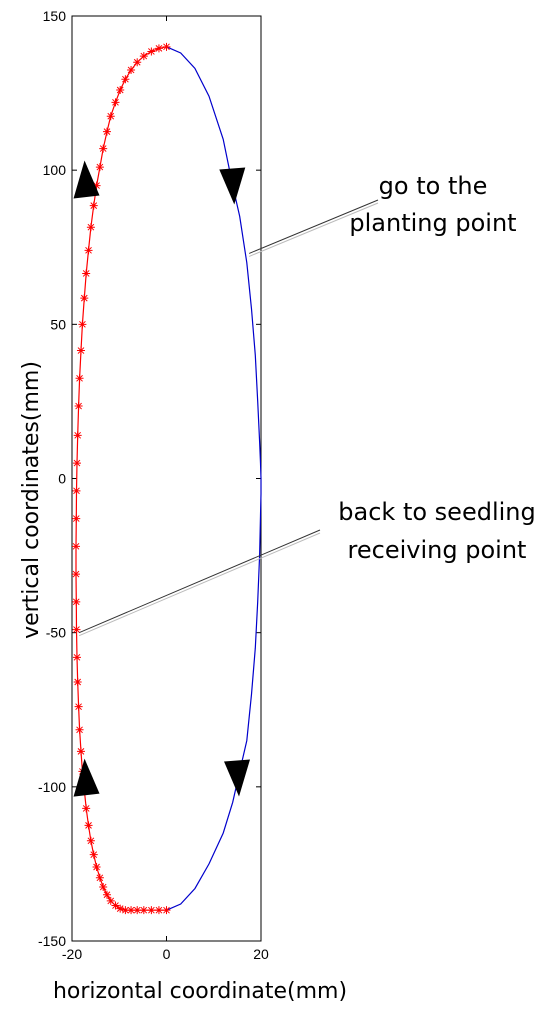 Image resolution: width=550 pixels, height=1011 pixels. I want to click on x-axis-label: horizontal coordinate(mm), so click(200, 991).